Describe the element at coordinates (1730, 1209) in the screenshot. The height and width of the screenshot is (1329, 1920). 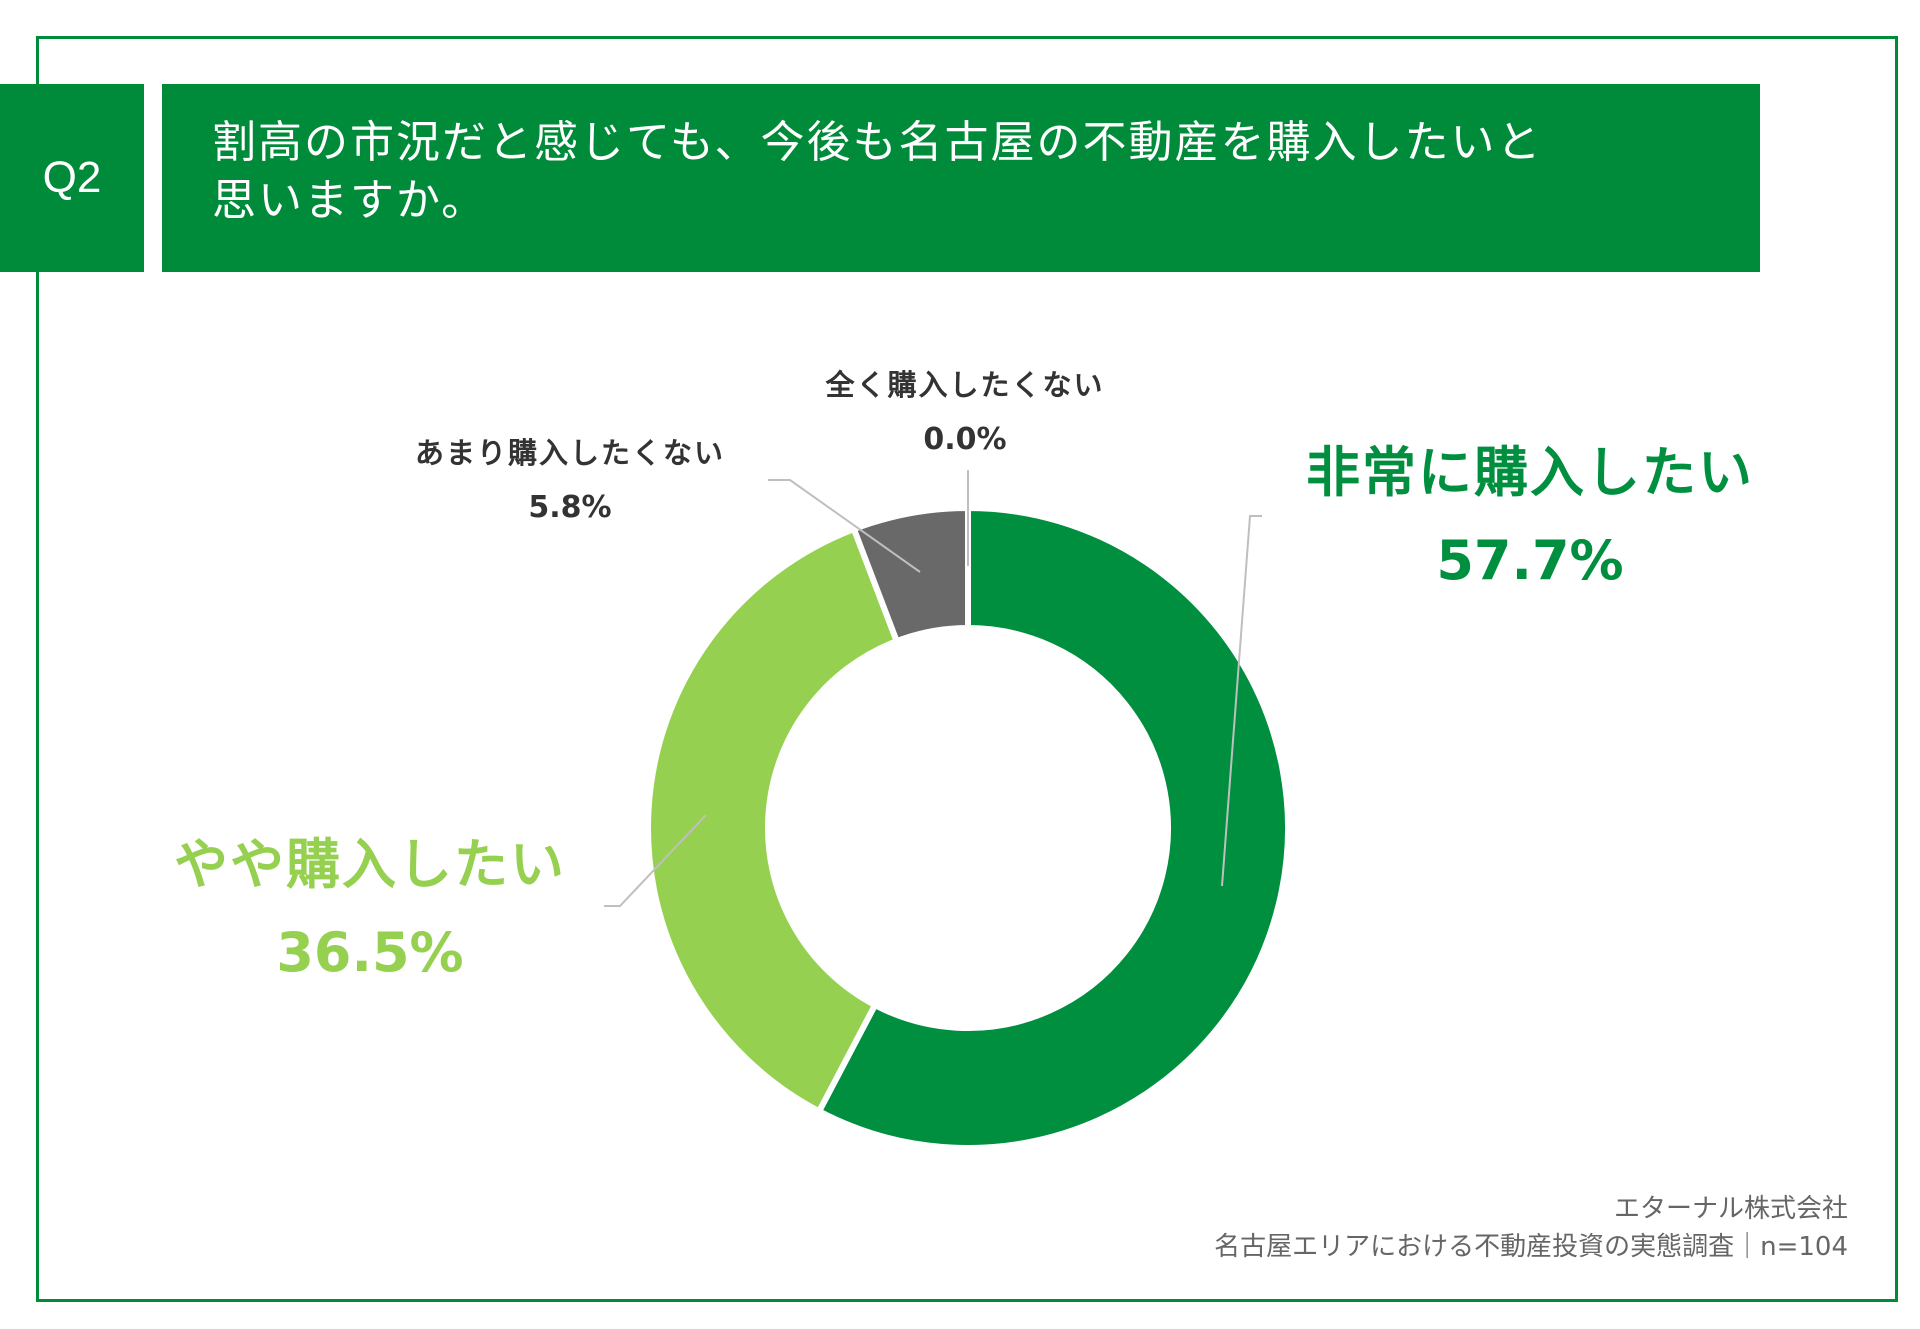
I see `source-company: エターナル株式会社` at that location.